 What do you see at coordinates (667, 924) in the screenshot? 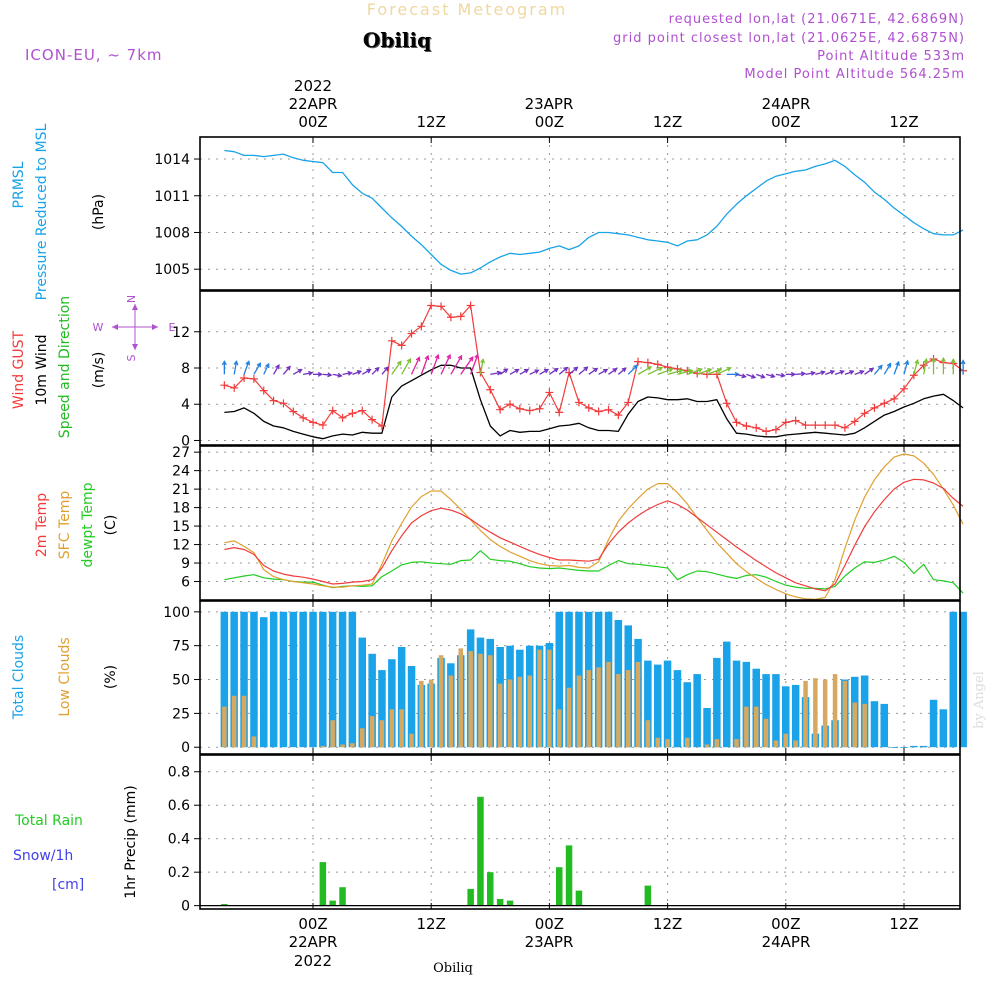
I see `bottom-hour-label: 12Z` at bounding box center [667, 924].